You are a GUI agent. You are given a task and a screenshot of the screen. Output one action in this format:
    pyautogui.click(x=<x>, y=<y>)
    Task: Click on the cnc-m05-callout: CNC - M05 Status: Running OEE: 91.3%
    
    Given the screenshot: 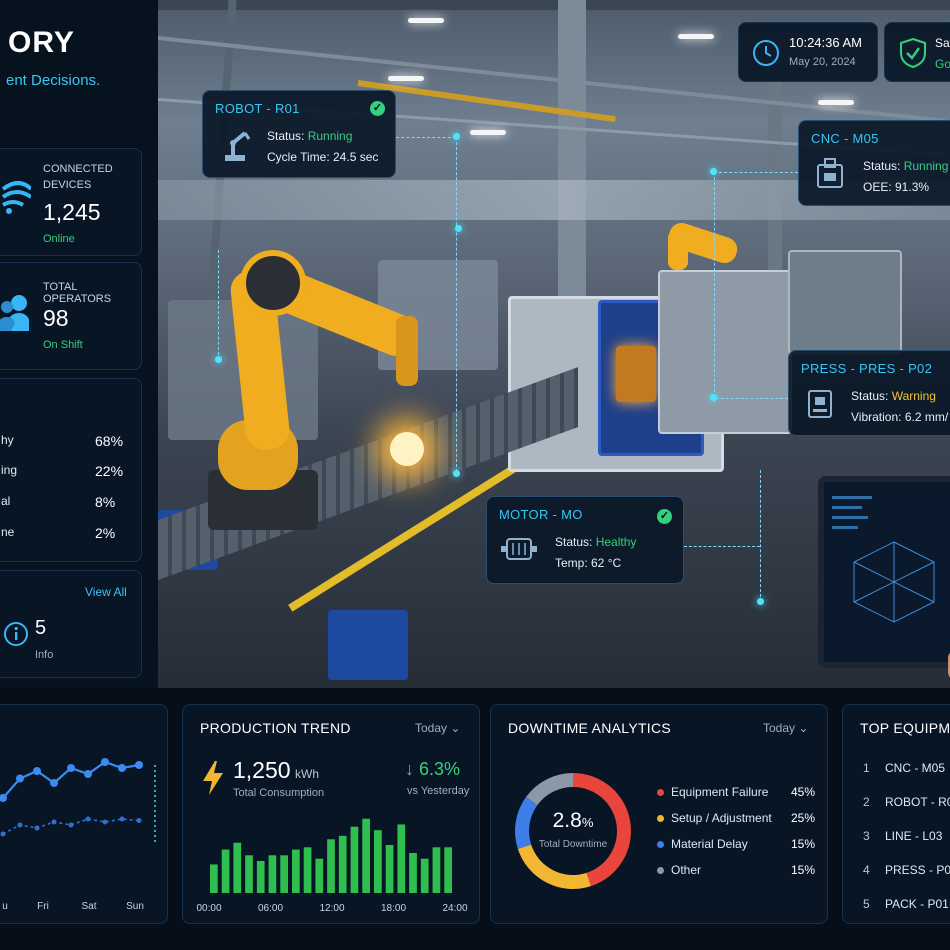 What is the action you would take?
    pyautogui.click(x=874, y=163)
    